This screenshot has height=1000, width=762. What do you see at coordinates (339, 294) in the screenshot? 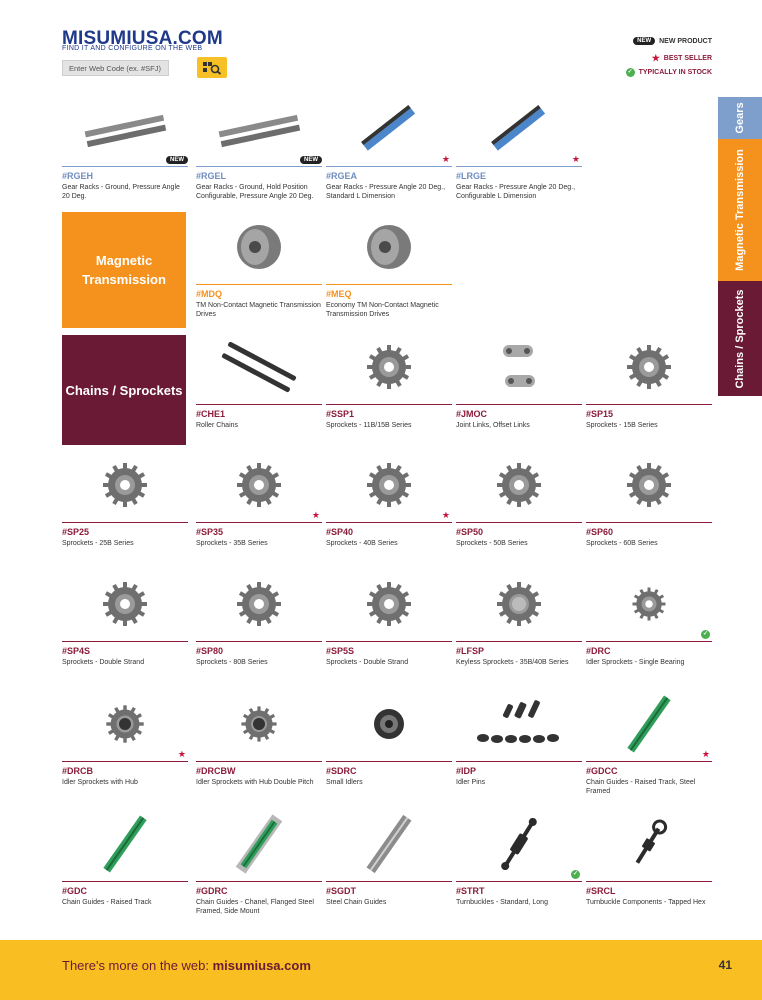
I see `product-code: #MEQ` at bounding box center [339, 294].